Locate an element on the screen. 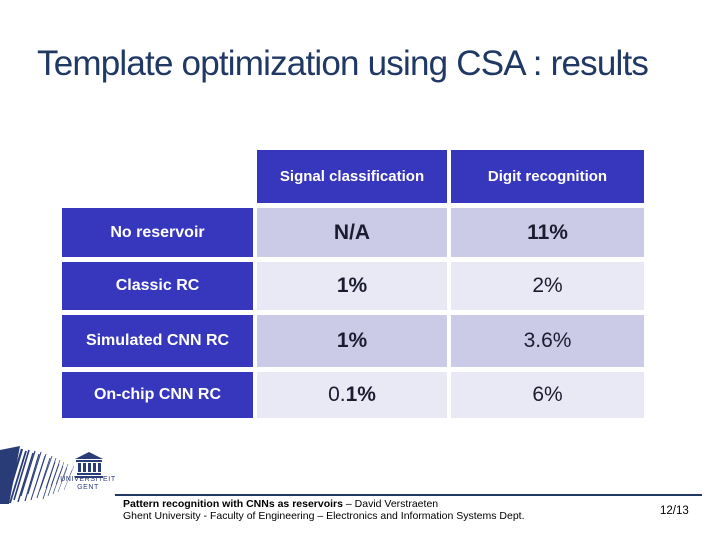 The image size is (720, 540). row-header-simulated-cnn-rc: Simulated CNN RC is located at coordinates (157, 341).